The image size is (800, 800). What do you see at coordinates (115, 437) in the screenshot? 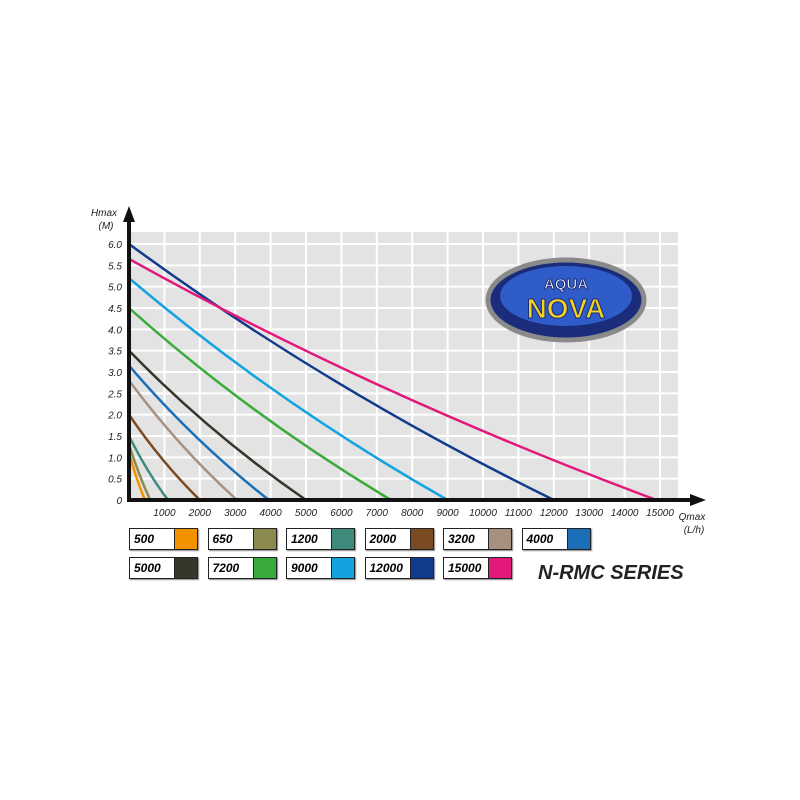
I see `y-tick-label: 1.5` at bounding box center [115, 437].